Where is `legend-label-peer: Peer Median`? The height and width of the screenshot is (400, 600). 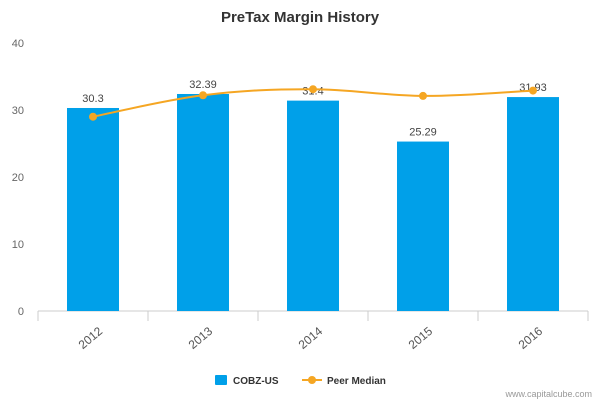
legend-label-peer: Peer Median is located at coordinates (356, 381).